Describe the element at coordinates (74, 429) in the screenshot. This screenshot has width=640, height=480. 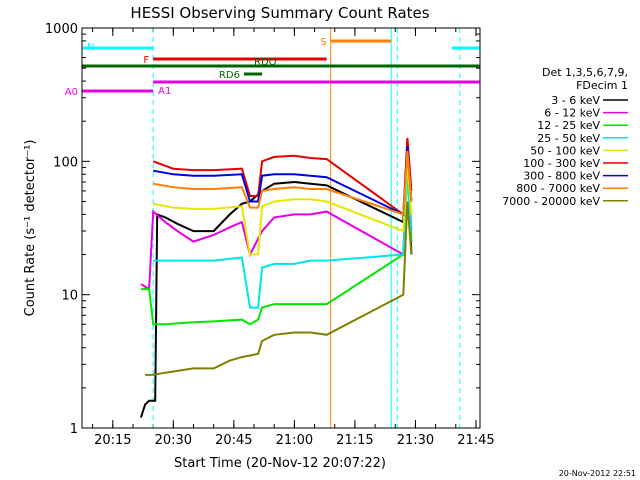
I see `y-tick-label: 1` at that location.